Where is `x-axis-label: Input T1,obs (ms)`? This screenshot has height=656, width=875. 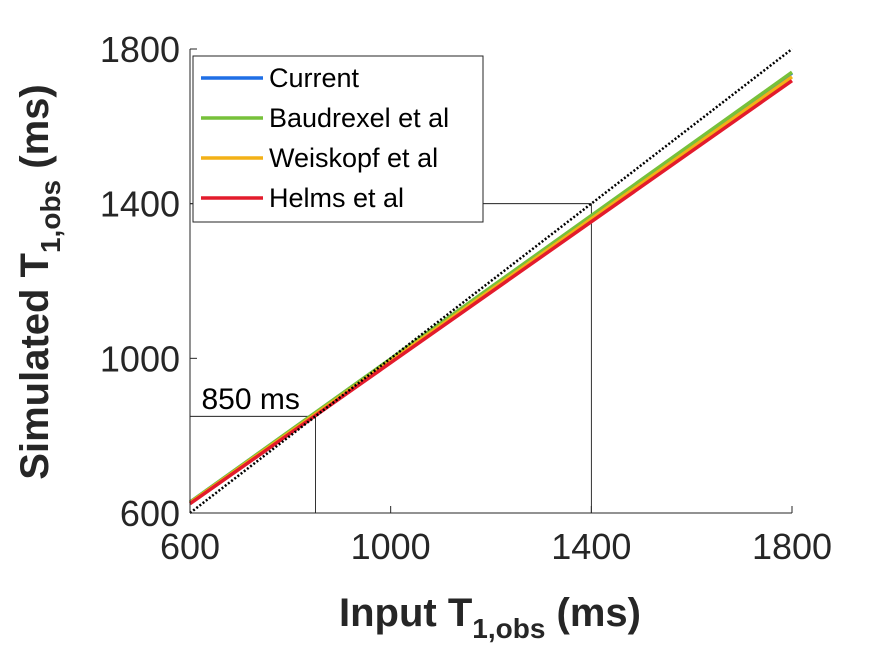
x-axis-label: Input T1,obs (ms) is located at coordinates (490, 617).